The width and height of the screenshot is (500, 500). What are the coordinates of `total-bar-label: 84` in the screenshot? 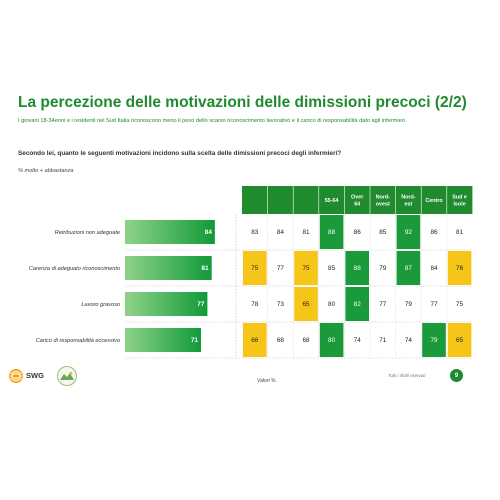 It's located at (209, 232).